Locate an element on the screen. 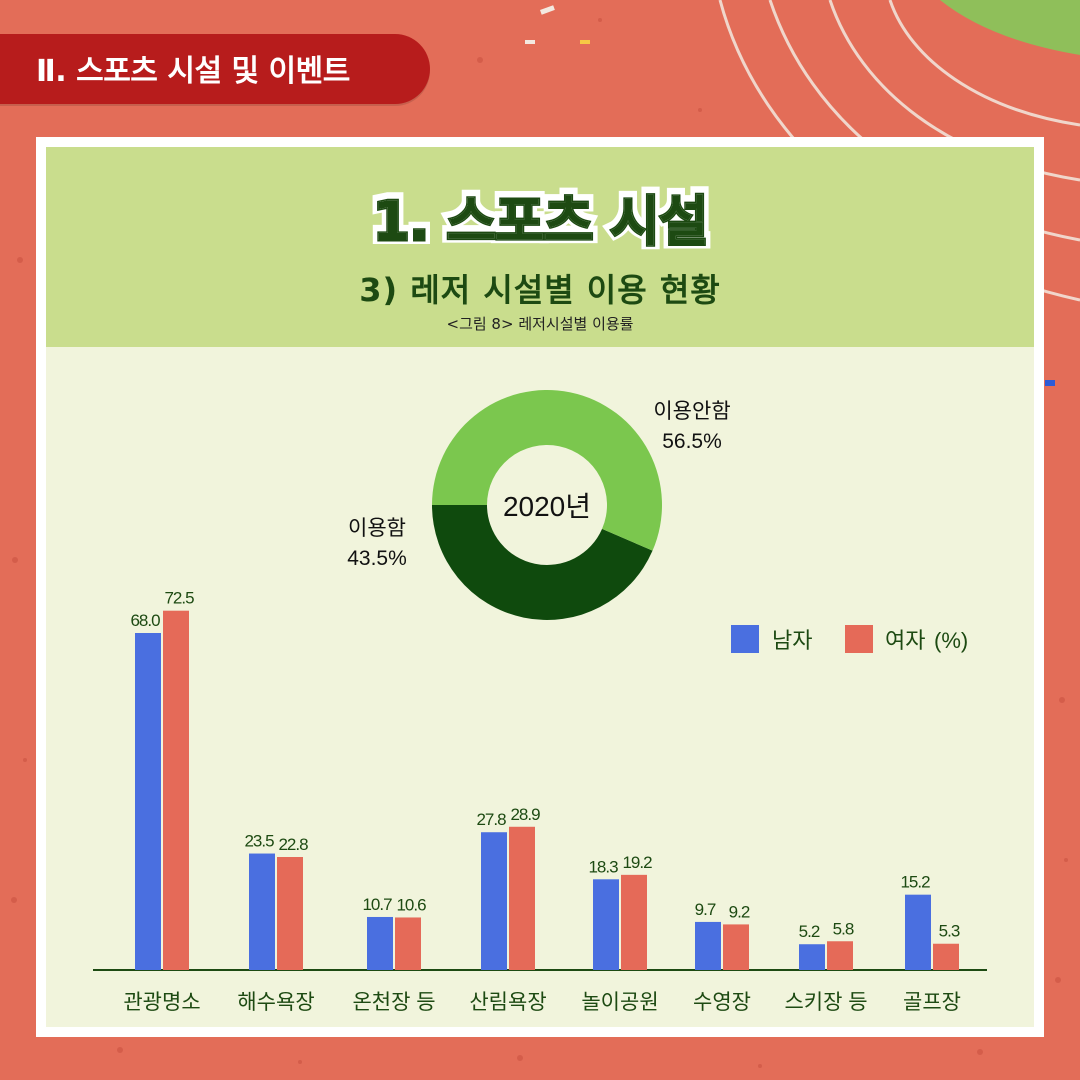  legend-swatch-male is located at coordinates (745, 639).